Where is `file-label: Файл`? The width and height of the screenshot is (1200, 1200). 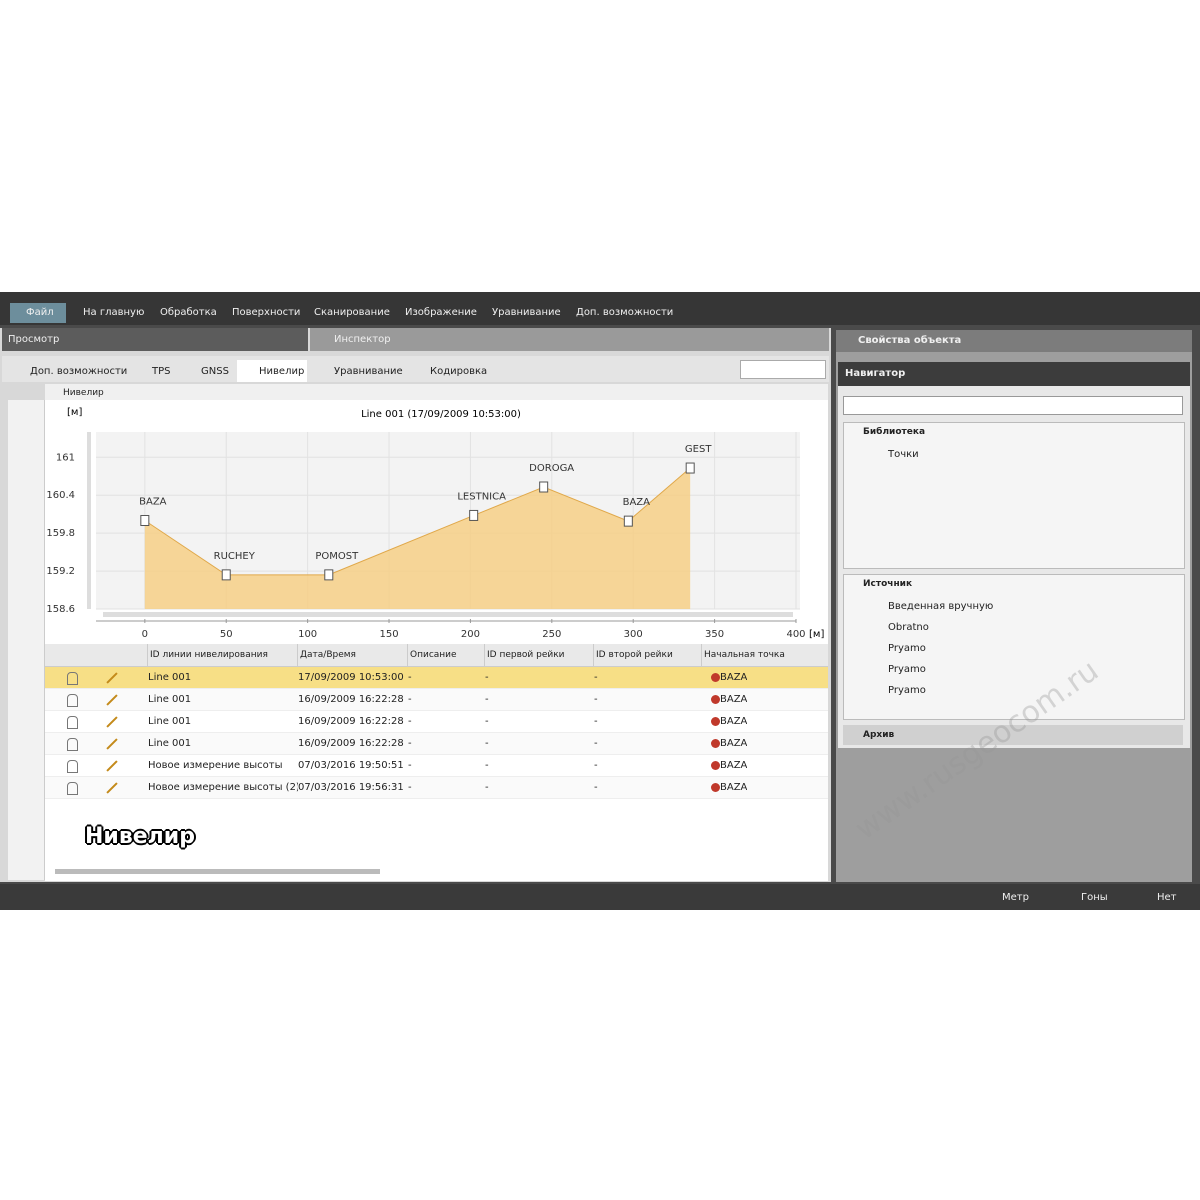 file-label: Файл is located at coordinates (40, 312).